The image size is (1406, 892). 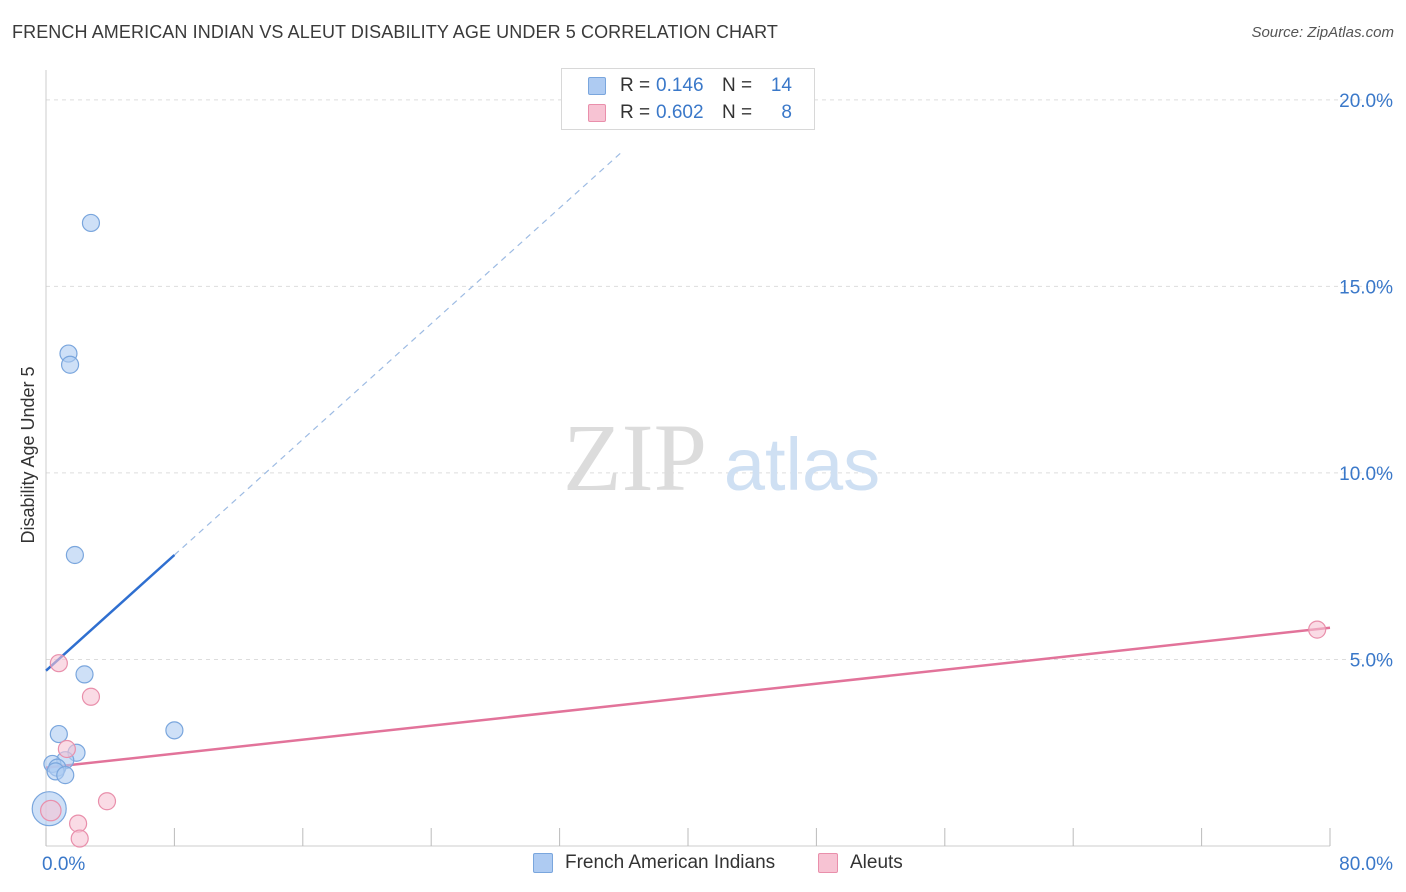 I want to click on x-tick-label-min: 0.0%, so click(x=63, y=864).